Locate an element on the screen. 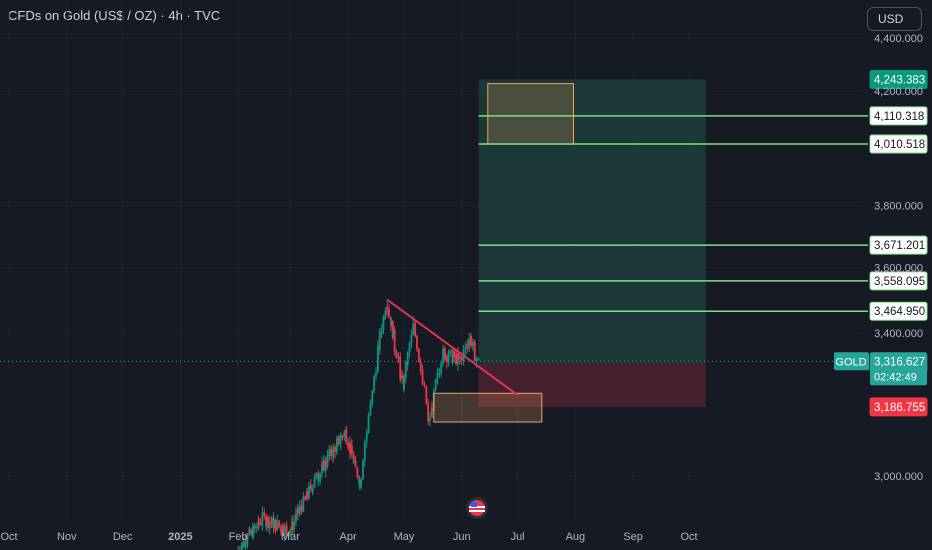  y-tick-label: 3,600.000 is located at coordinates (898, 268).